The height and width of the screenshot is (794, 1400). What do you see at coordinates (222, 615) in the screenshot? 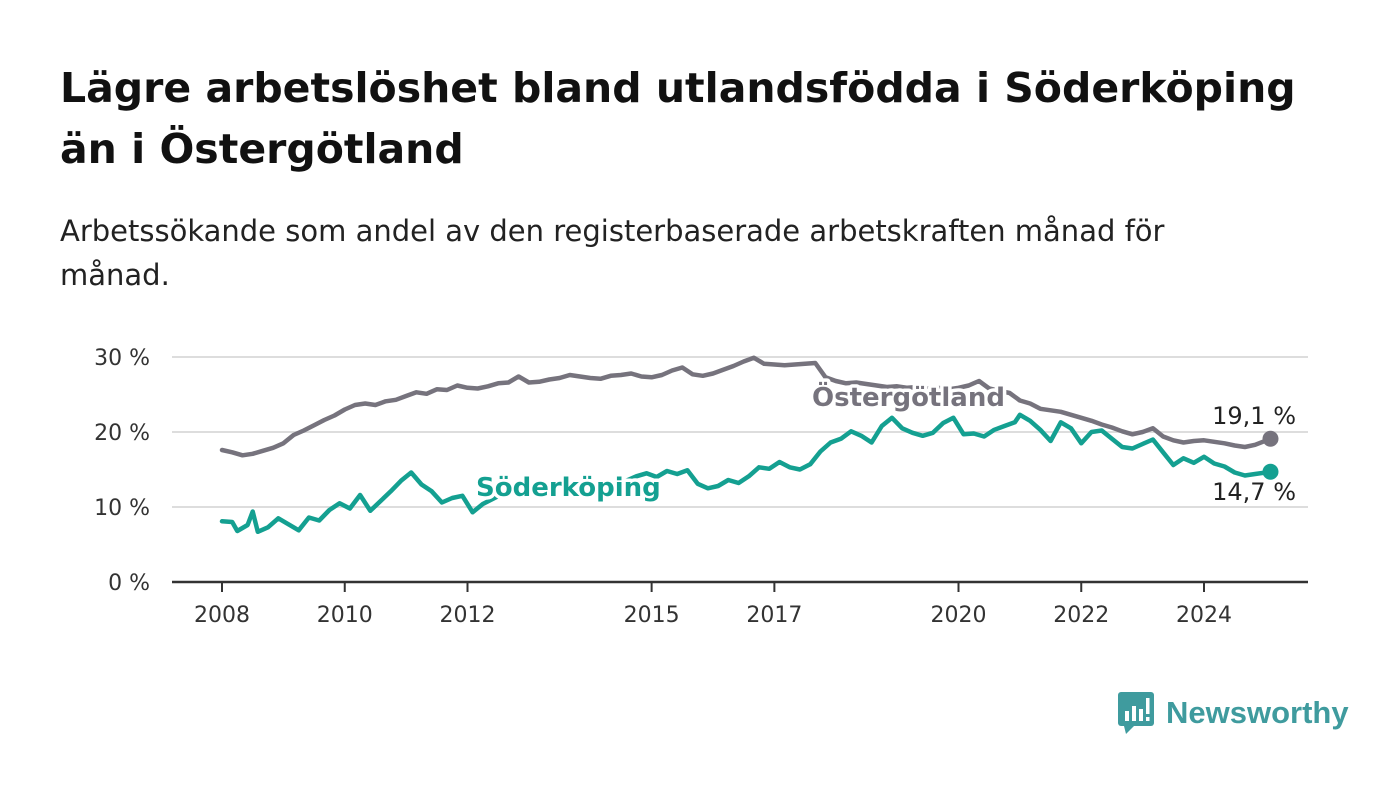
I see `x-tick-label: 2008` at bounding box center [222, 615].